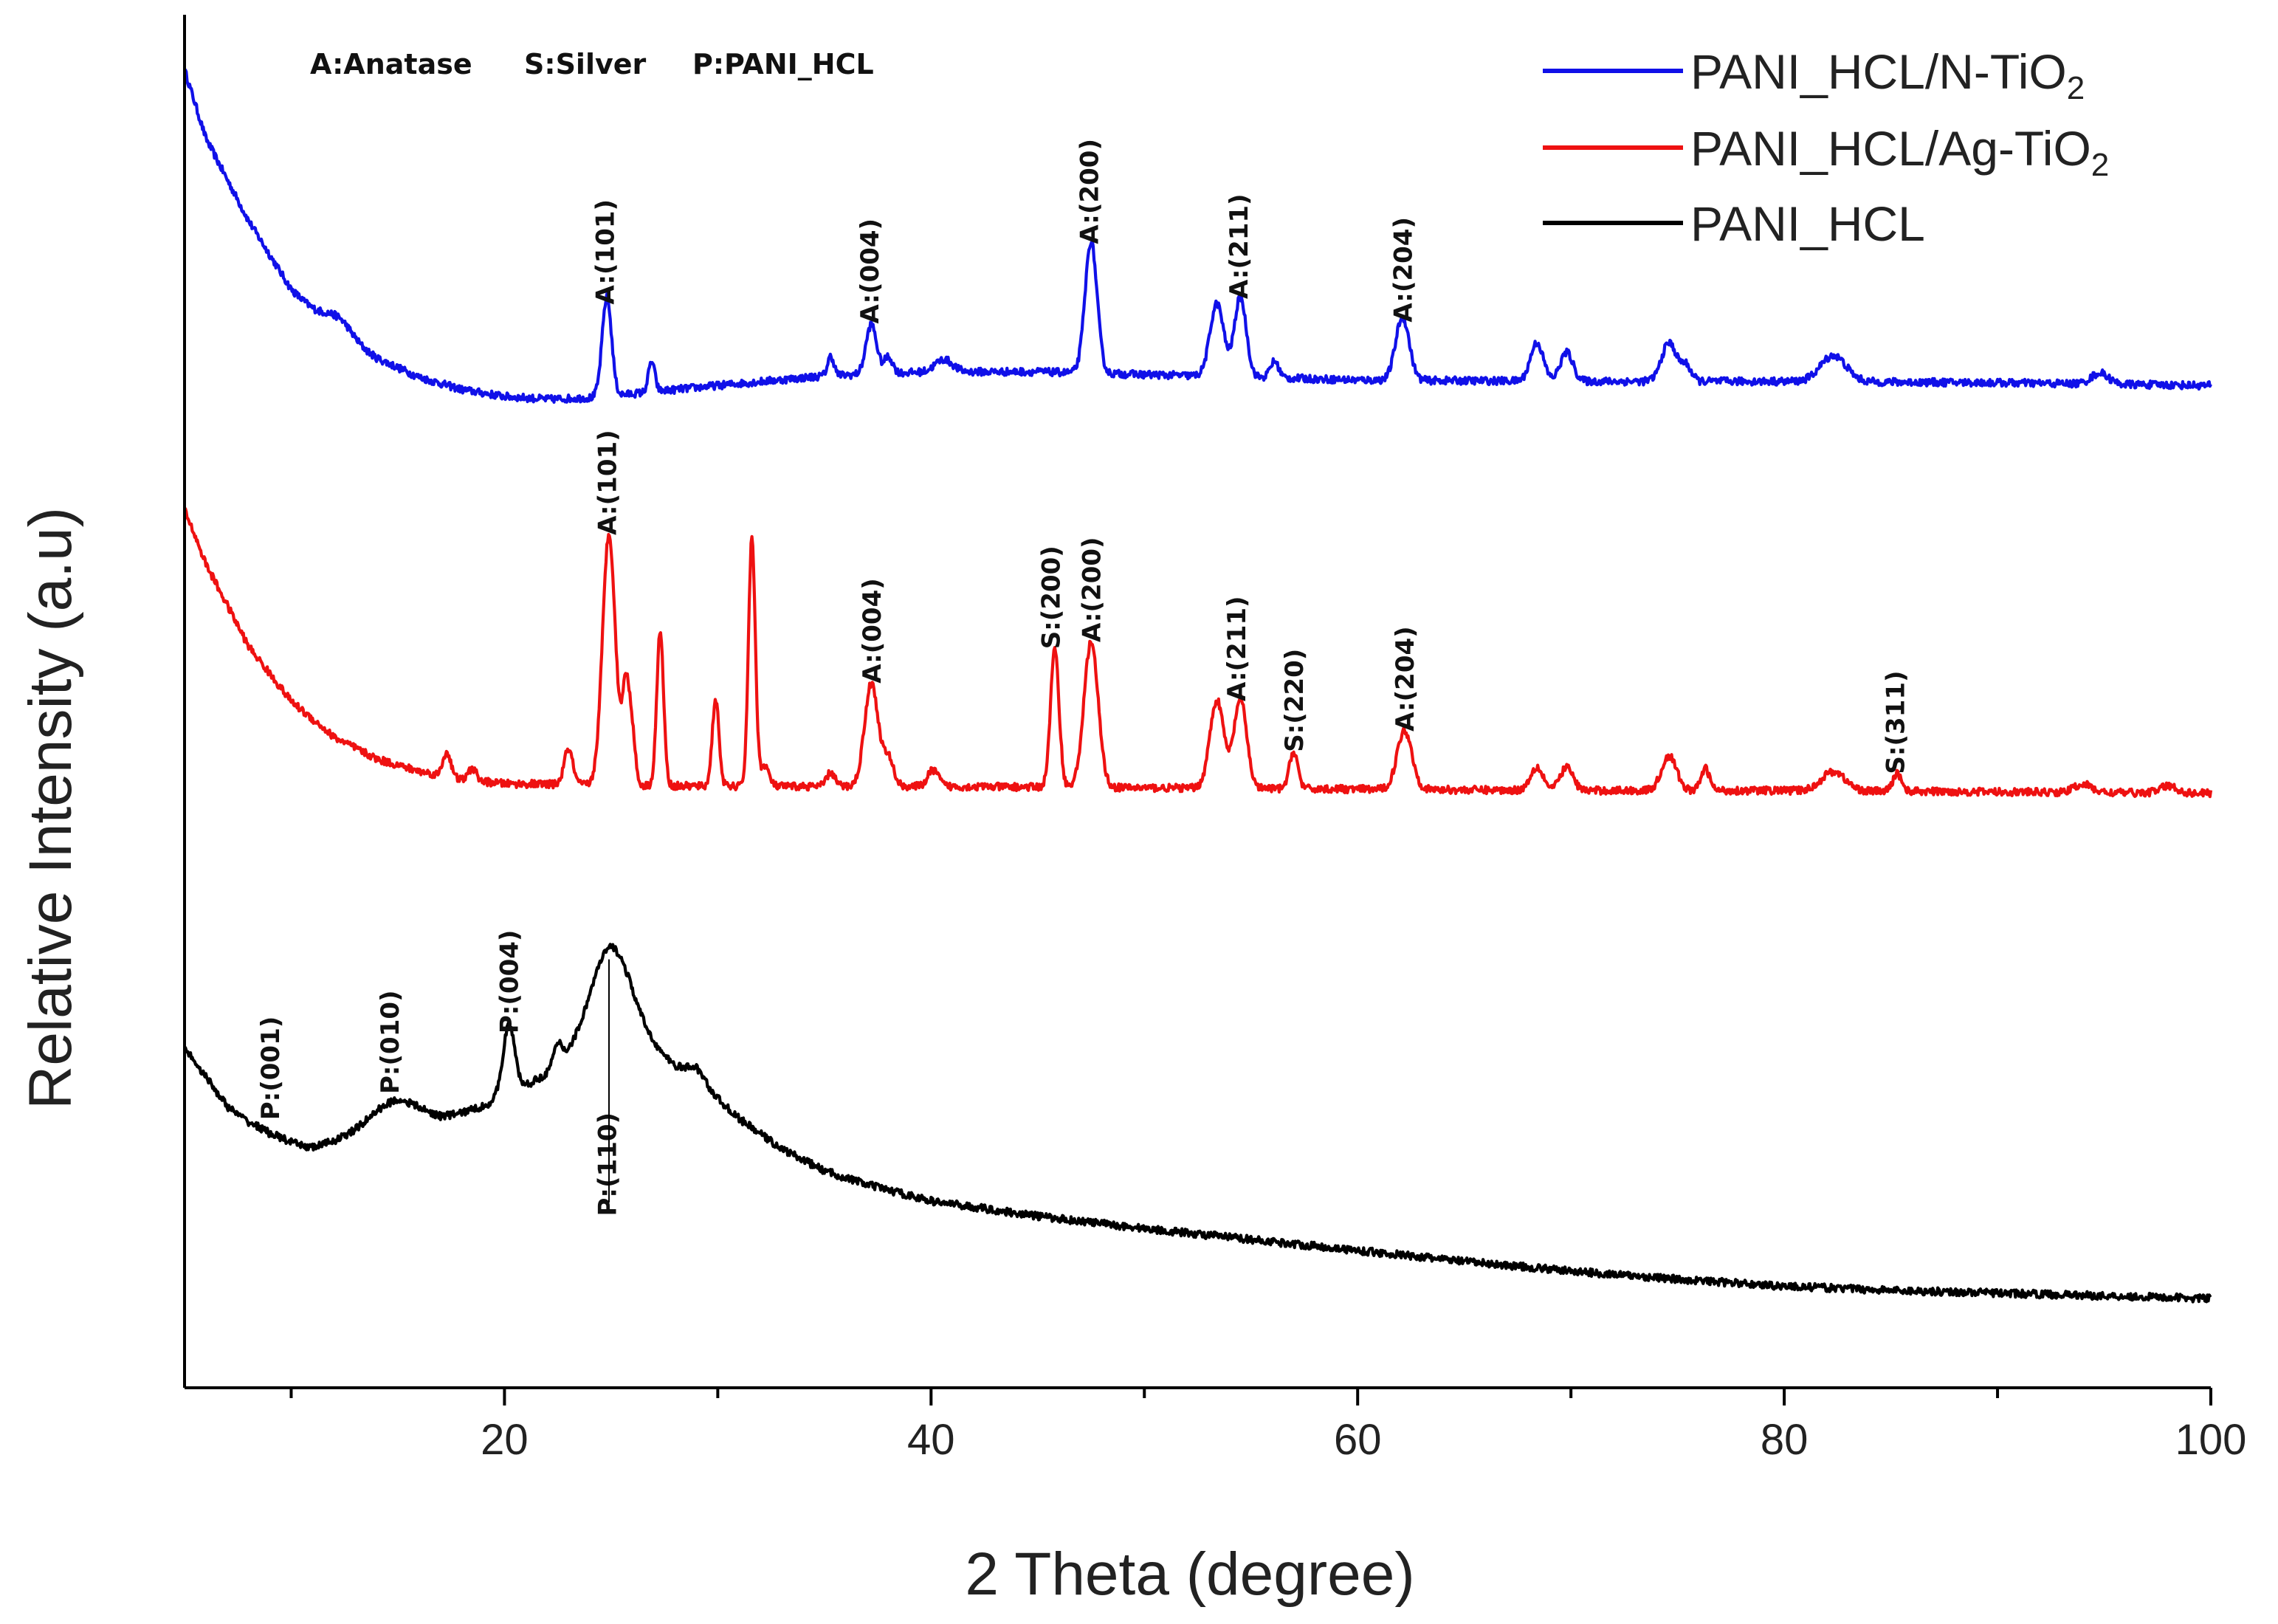 The image size is (2278, 1624). Describe the element at coordinates (1237, 648) in the screenshot. I see `peak-annotation-9: A:(211)` at that location.